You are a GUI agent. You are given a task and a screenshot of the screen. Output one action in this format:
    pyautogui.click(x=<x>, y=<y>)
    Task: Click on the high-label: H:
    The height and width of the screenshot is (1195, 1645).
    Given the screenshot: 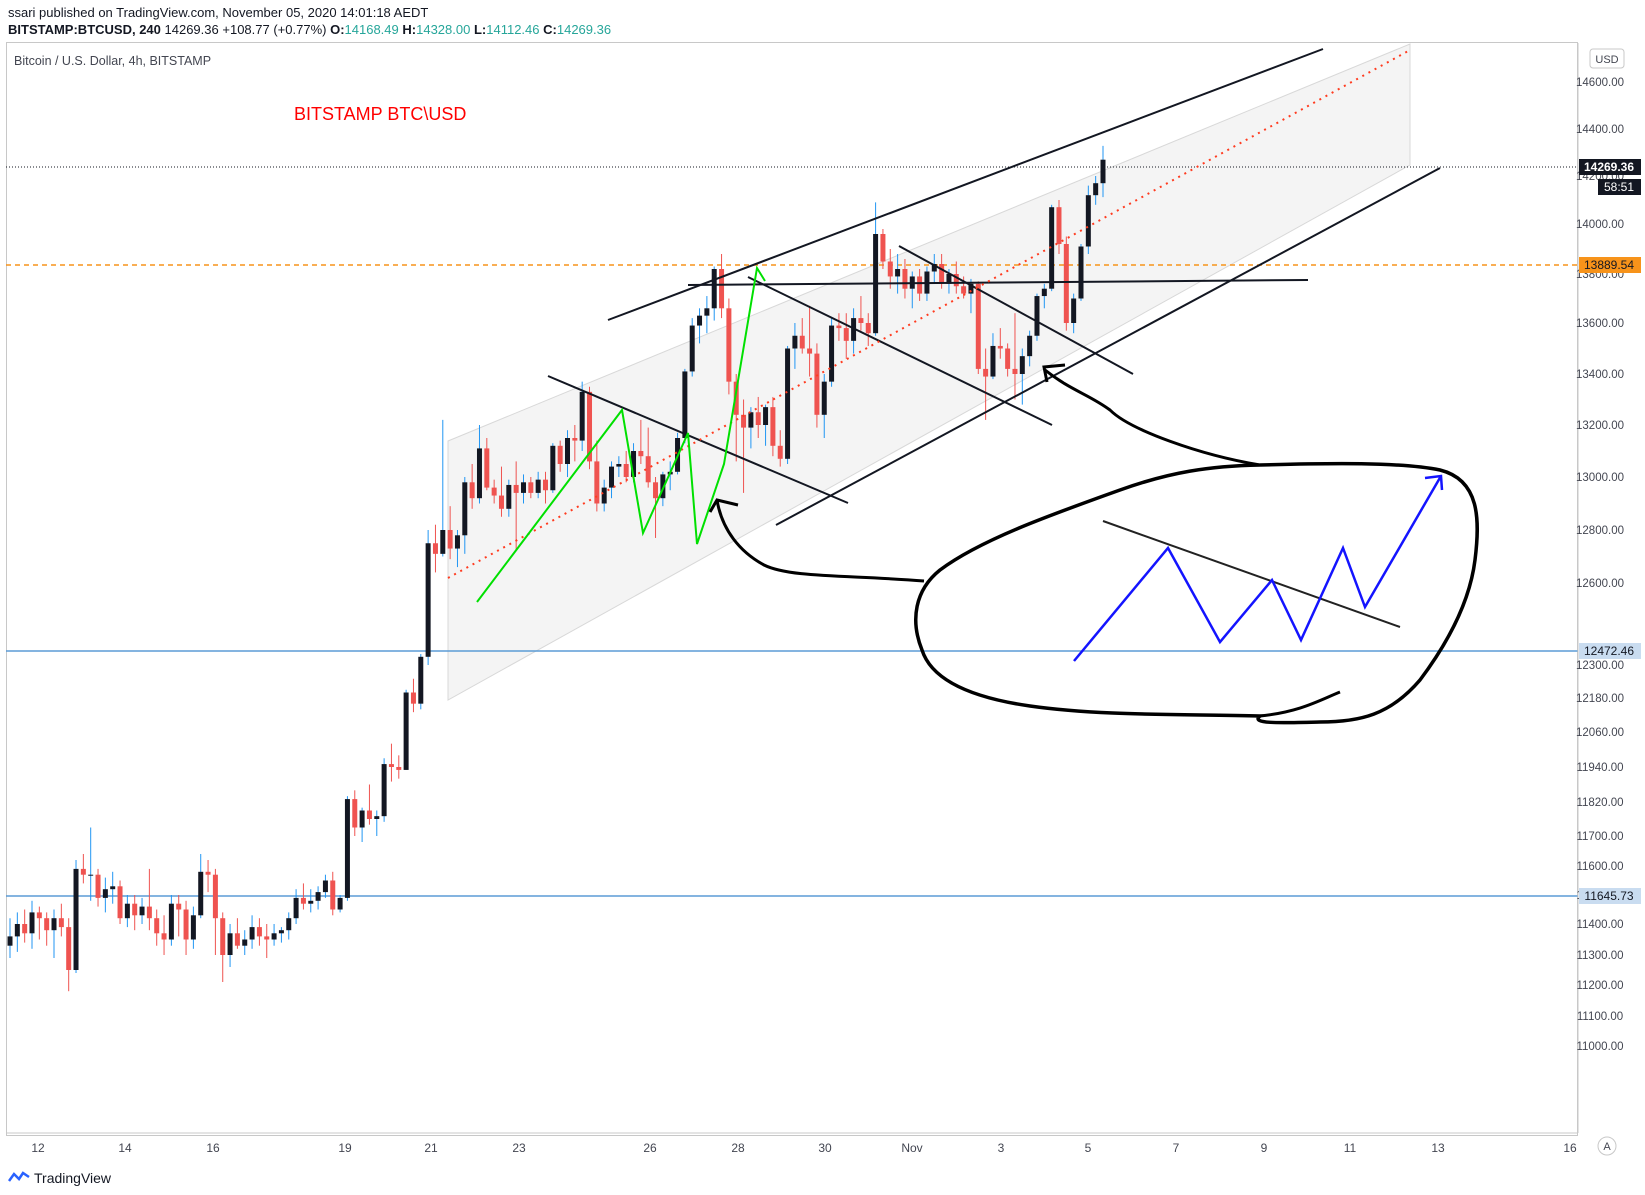 What is the action you would take?
    pyautogui.click(x=409, y=29)
    